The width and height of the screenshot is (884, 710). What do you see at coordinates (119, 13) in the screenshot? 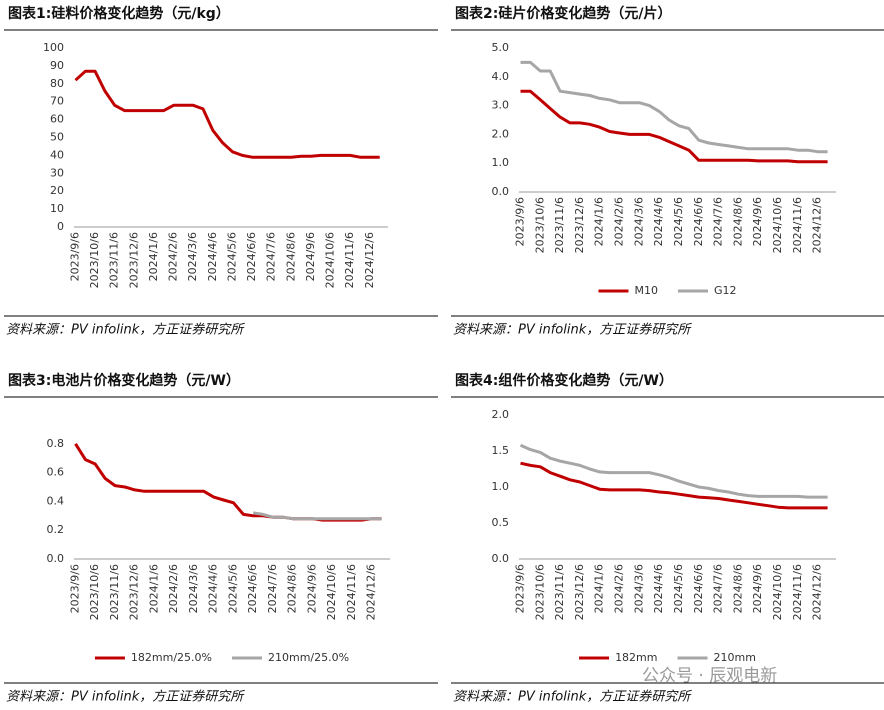
I see `chart-title: 图表1:硅料价格变化趋势（元/kg）` at bounding box center [119, 13].